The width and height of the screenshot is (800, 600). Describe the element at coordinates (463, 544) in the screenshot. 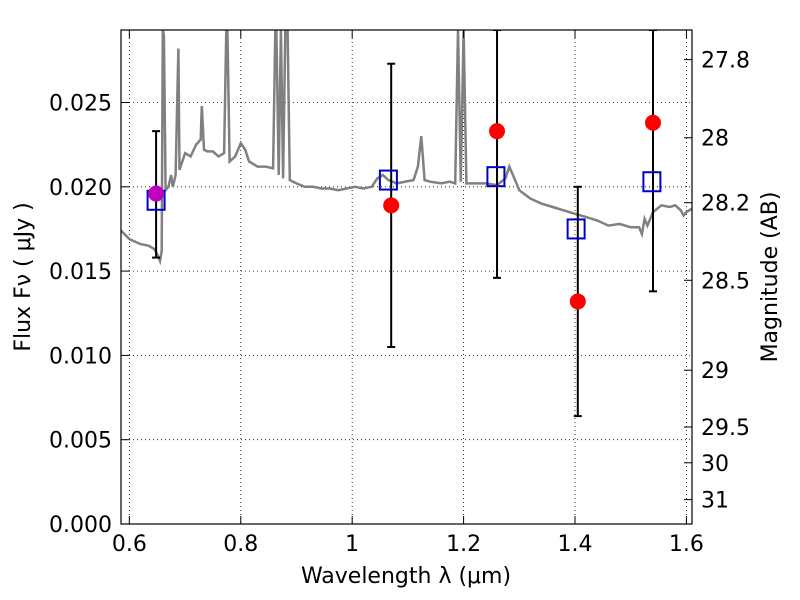

I see `x-tick-label: 1.2` at that location.